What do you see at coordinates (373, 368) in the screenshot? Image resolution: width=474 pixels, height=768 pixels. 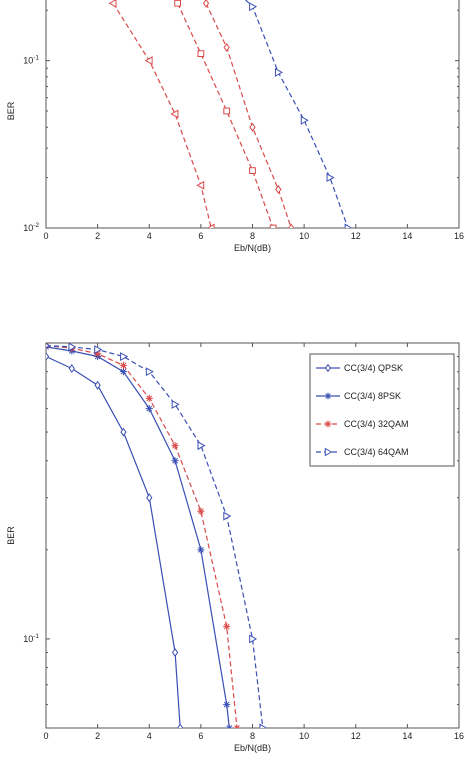 I see `legend-label: CC(3/4) QPSK` at bounding box center [373, 368].